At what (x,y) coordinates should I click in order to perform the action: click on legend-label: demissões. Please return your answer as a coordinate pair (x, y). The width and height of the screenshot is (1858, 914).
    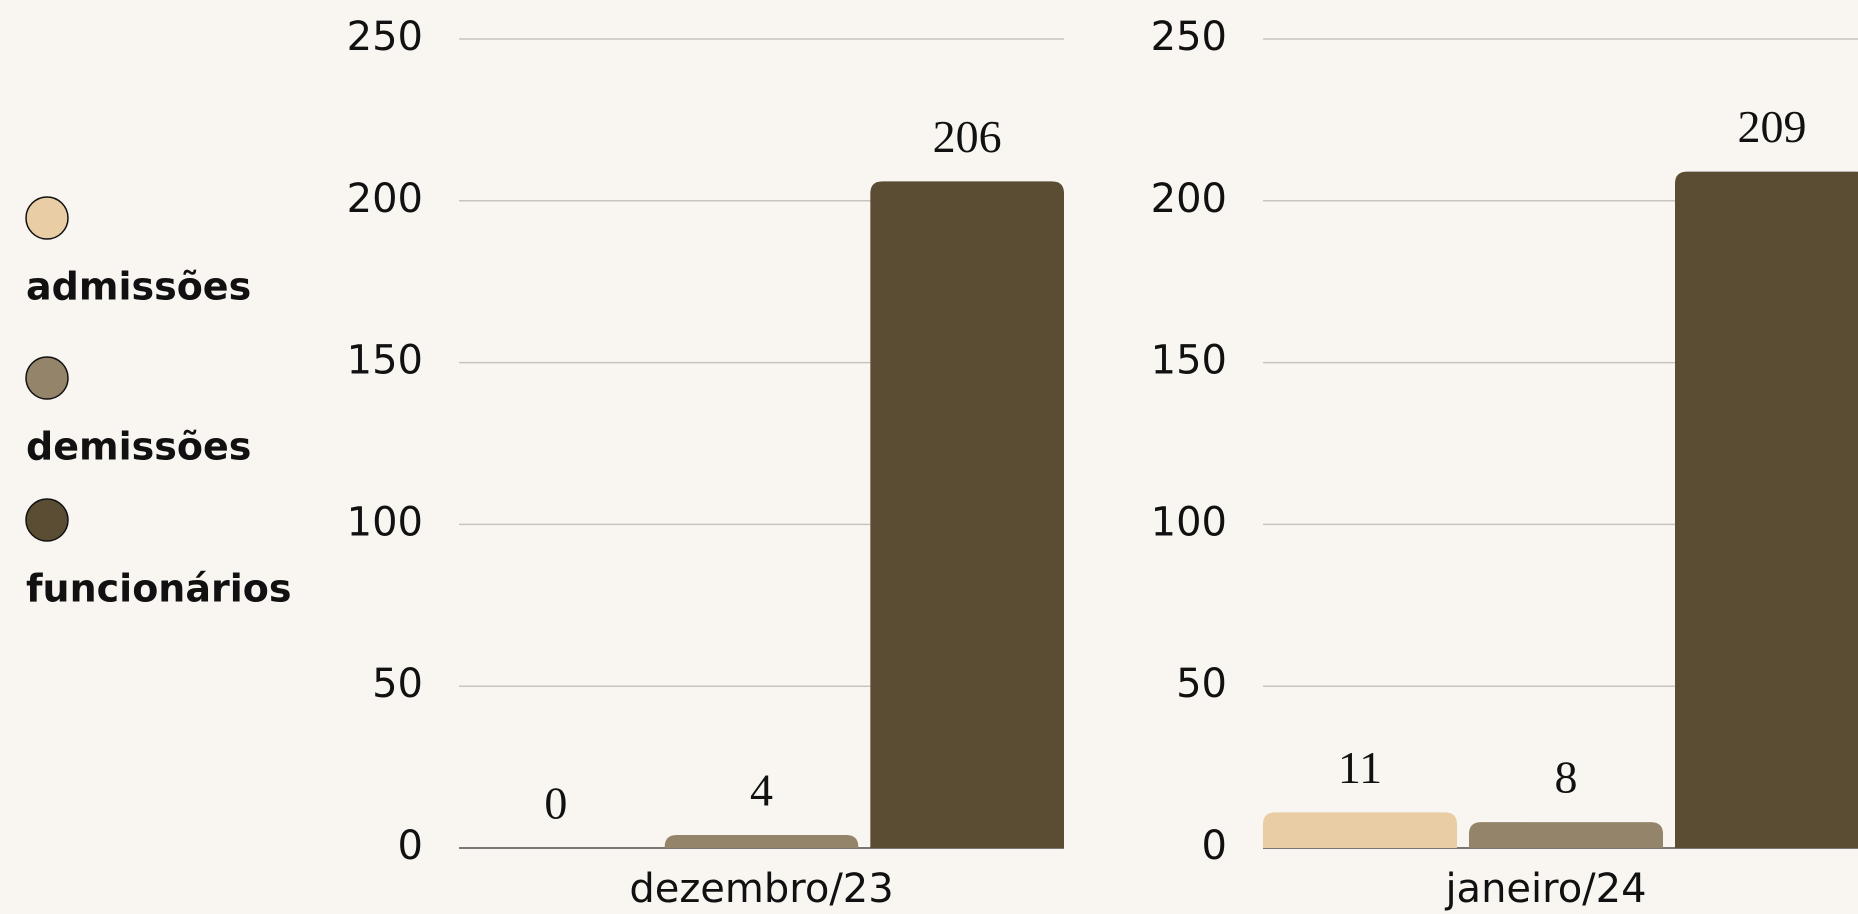
    Looking at the image, I should click on (138, 447).